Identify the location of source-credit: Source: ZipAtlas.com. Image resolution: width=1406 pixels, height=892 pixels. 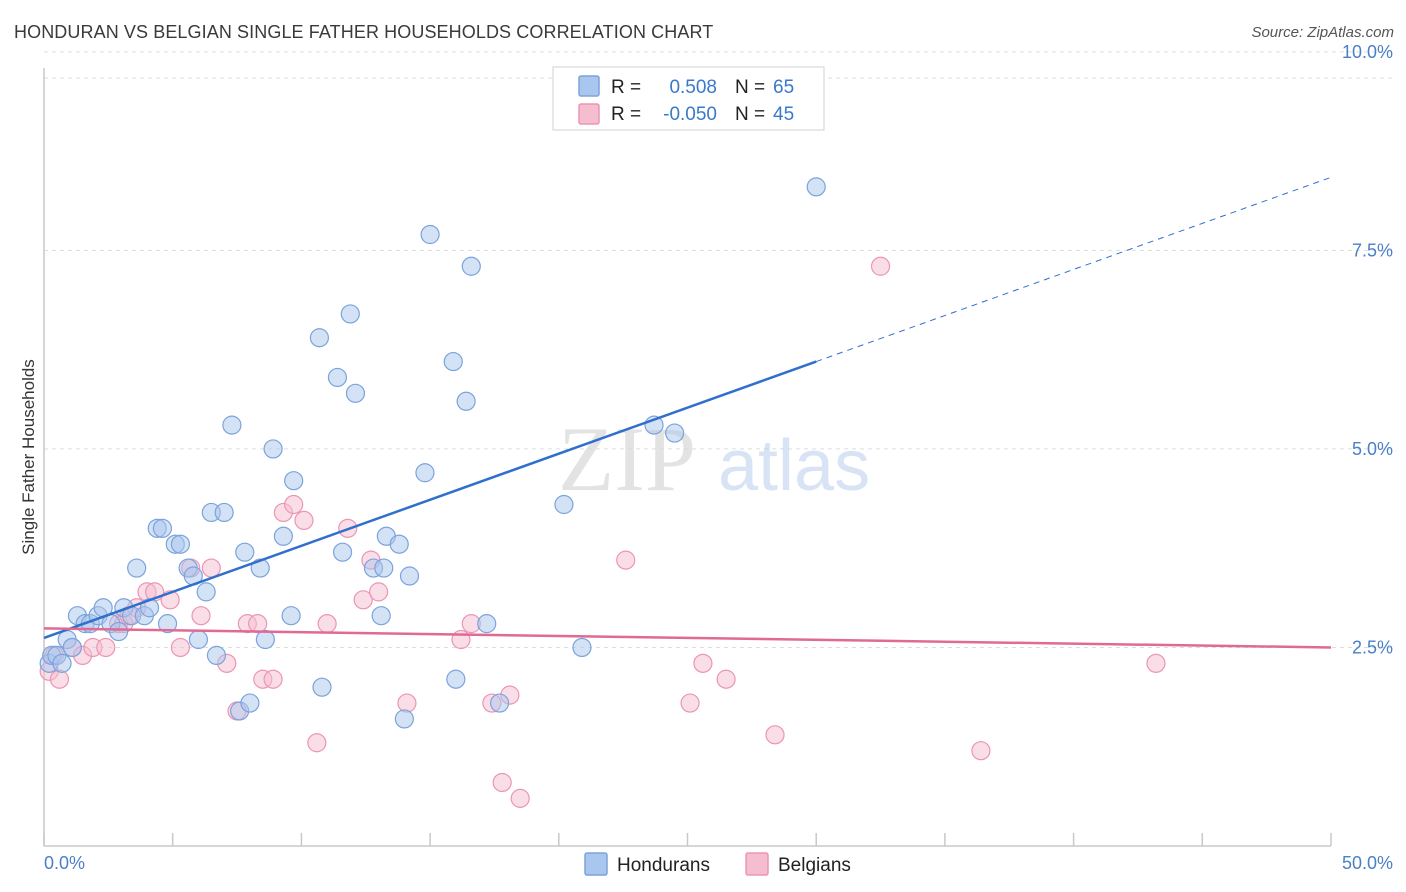
(1322, 32).